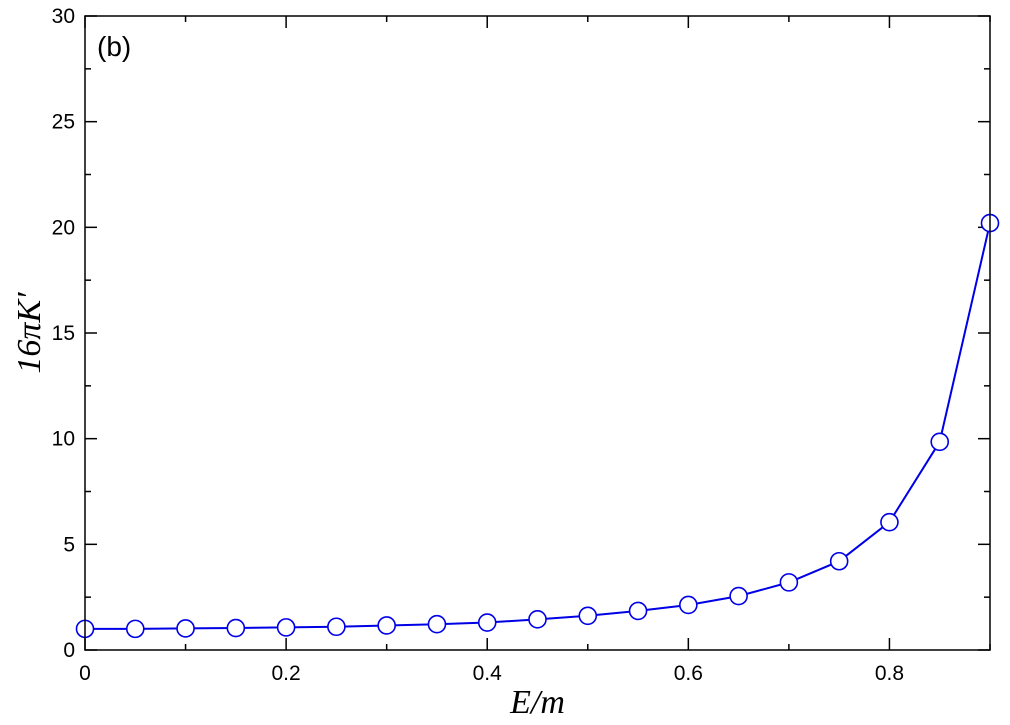 The width and height of the screenshot is (1010, 725). Describe the element at coordinates (69, 650) in the screenshot. I see `y-tick-label: 0` at that location.